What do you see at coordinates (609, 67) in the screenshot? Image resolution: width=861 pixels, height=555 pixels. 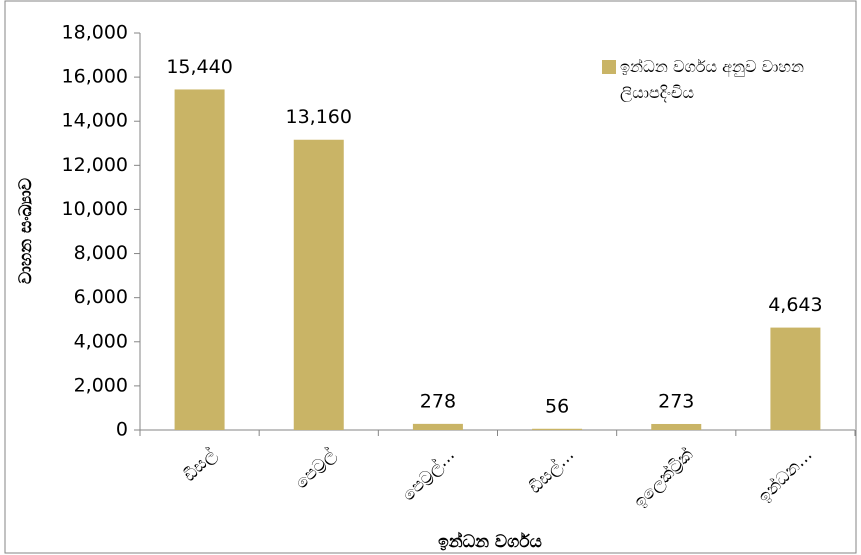 I see `legend-swatch` at bounding box center [609, 67].